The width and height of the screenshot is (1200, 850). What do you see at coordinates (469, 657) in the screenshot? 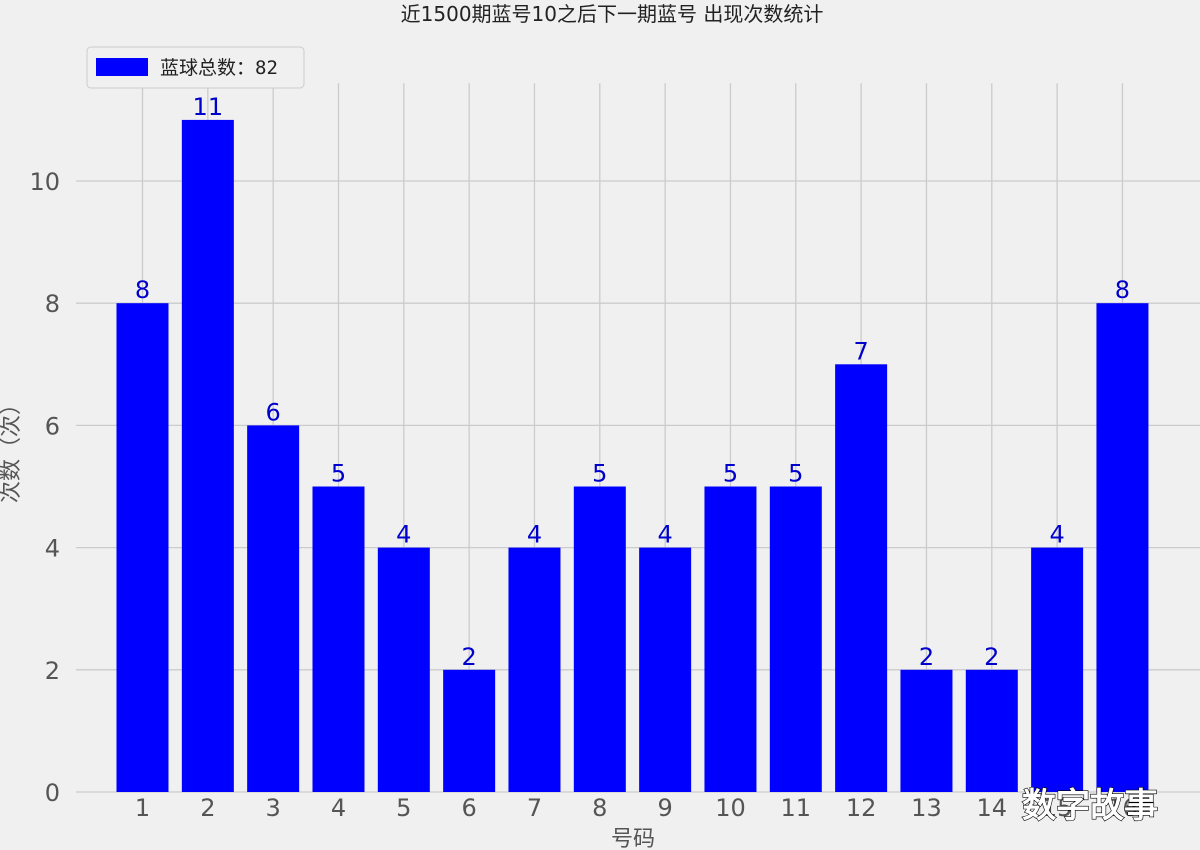
I see `bar-value-label-6: 2` at bounding box center [469, 657].